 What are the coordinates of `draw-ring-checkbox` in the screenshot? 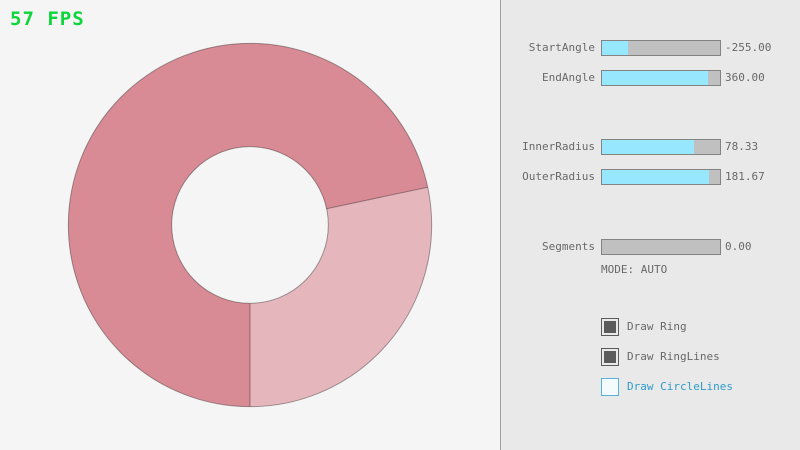 It's located at (610, 327).